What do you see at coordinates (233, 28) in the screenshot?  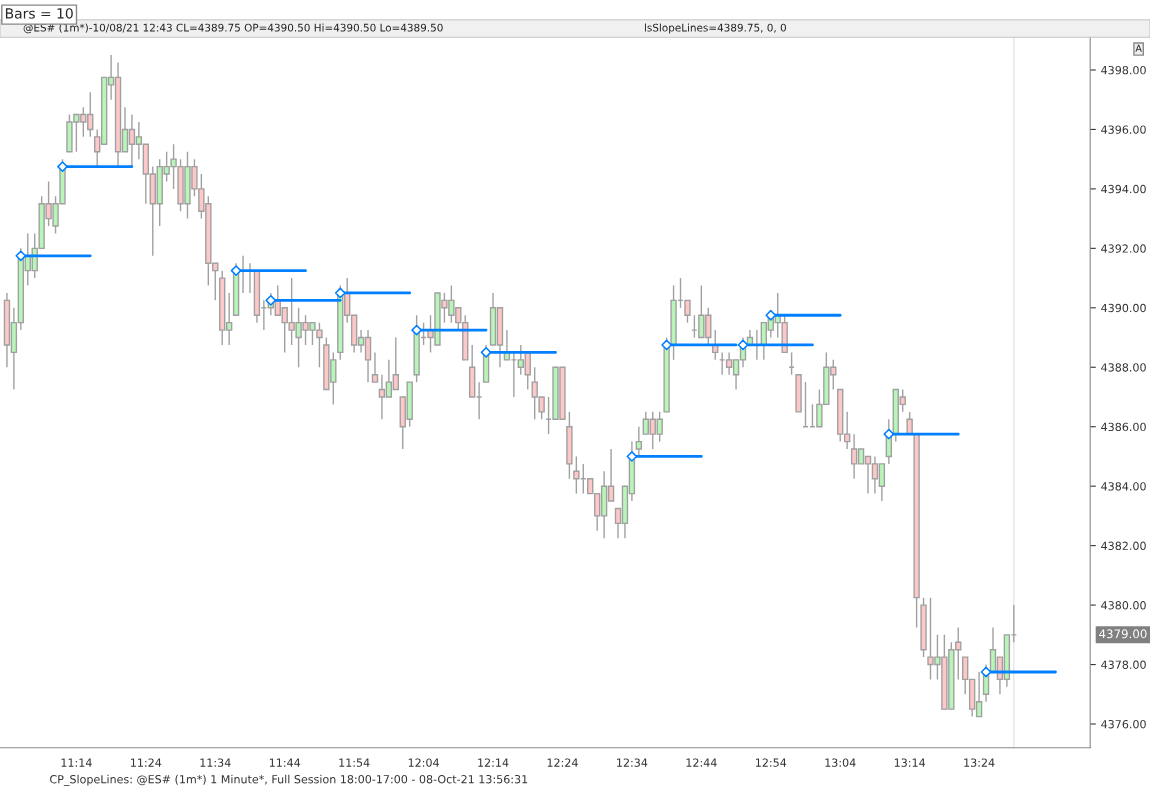 I see `chart-title: @ES# (1m*)-10/08/21 12:43 CL=4389.75 OP=4390.50 Hi=4390.50 Lo=4389.50` at bounding box center [233, 28].